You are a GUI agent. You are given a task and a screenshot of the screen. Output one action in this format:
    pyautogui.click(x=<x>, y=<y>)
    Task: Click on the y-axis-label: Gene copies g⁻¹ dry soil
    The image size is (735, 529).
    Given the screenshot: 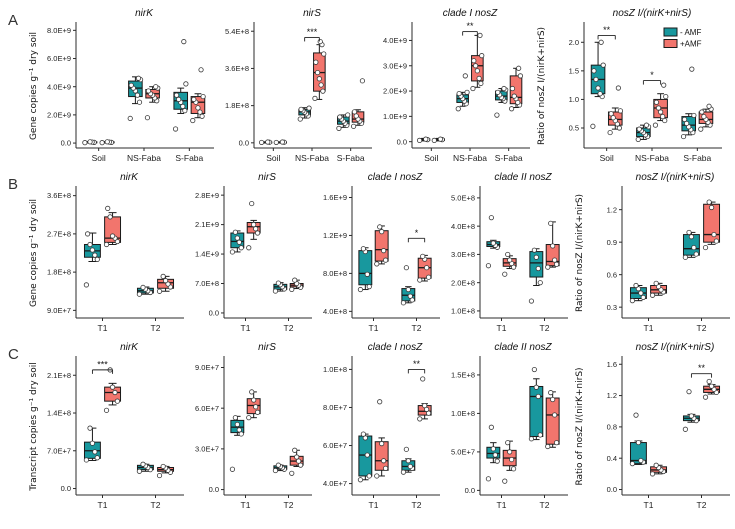 What is the action you would take?
    pyautogui.click(x=34, y=253)
    